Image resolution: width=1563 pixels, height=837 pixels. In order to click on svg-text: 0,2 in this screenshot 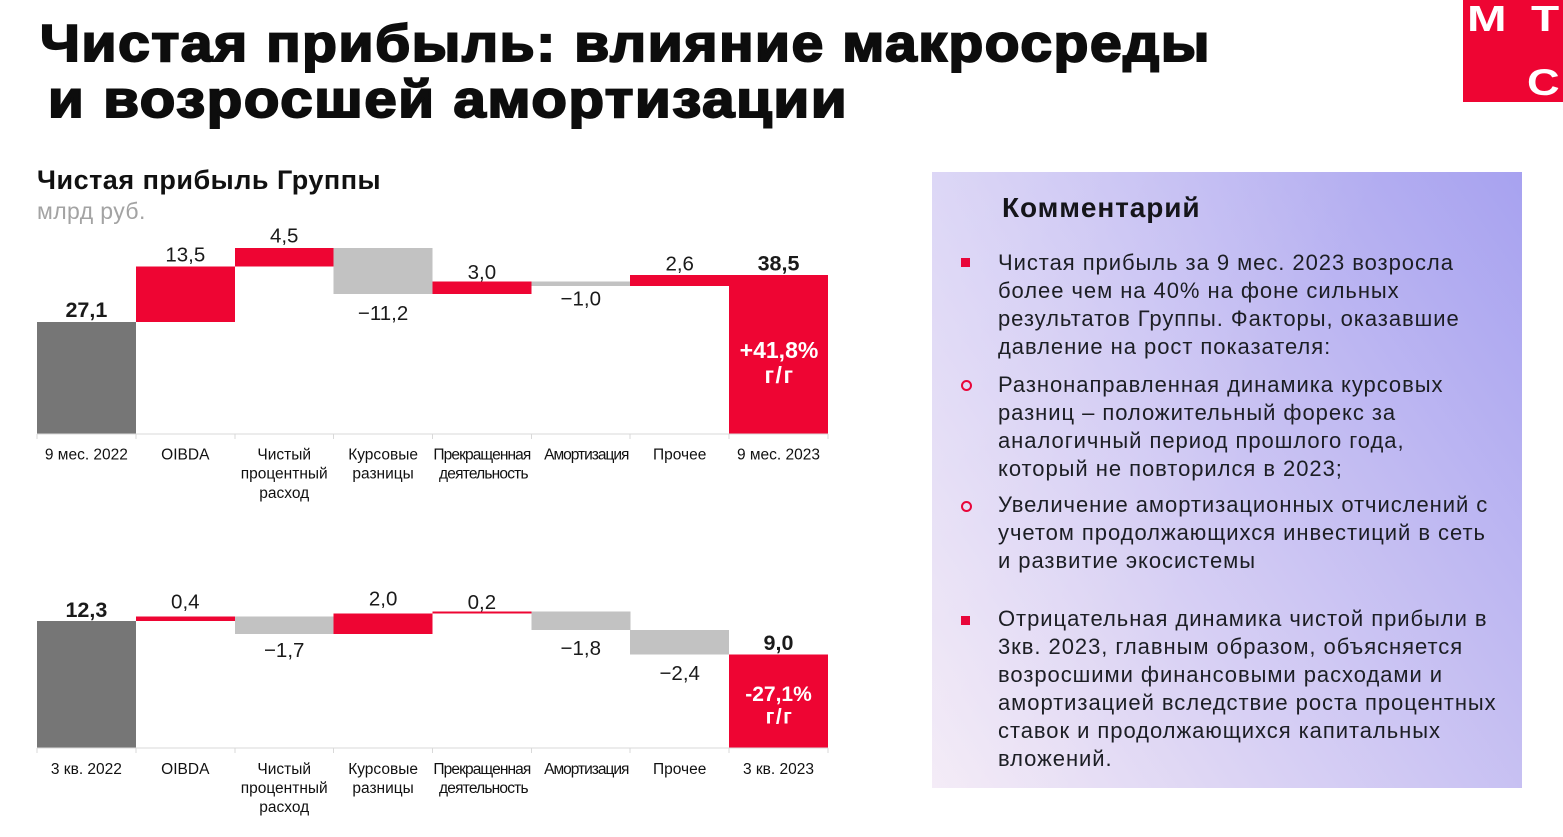, I will do `click(482, 602)`.